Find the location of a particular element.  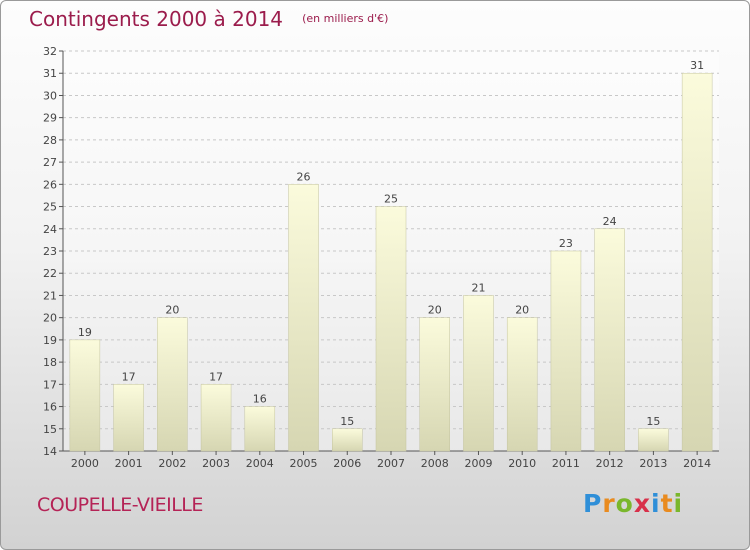

x-tick-label: 2006 is located at coordinates (347, 463).